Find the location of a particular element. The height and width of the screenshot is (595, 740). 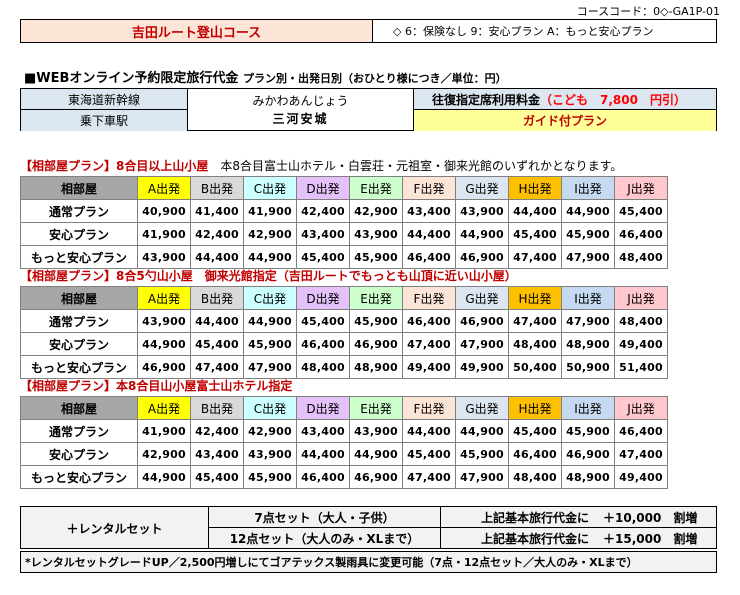

course-title: 吉田ルート登山コース is located at coordinates (197, 31).